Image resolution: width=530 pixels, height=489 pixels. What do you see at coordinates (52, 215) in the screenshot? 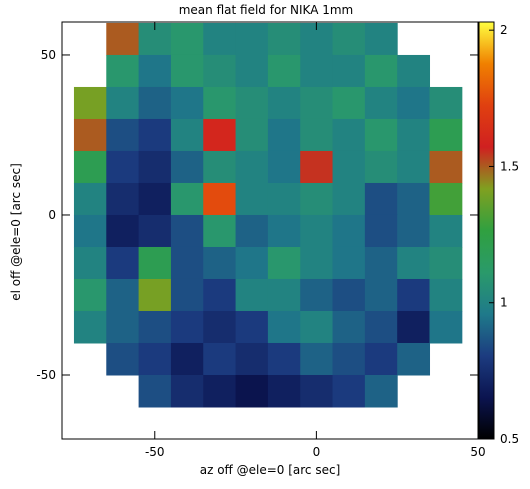
I see `y-tick-label: 0` at bounding box center [52, 215].